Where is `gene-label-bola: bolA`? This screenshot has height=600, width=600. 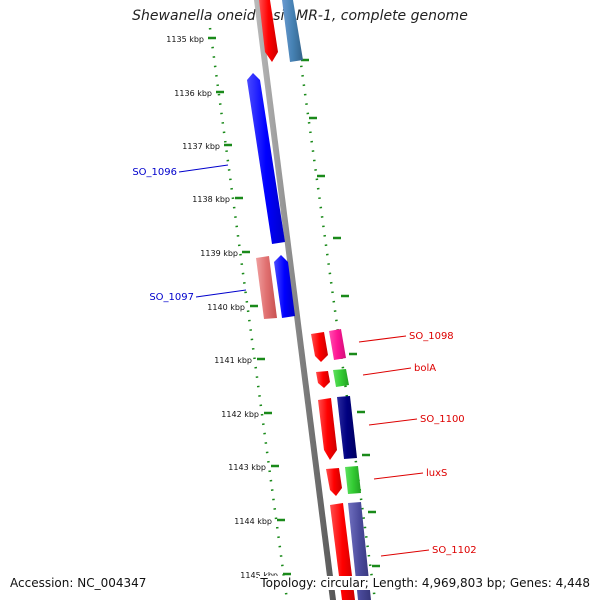
gene-label-bola: bolA is located at coordinates (425, 368).